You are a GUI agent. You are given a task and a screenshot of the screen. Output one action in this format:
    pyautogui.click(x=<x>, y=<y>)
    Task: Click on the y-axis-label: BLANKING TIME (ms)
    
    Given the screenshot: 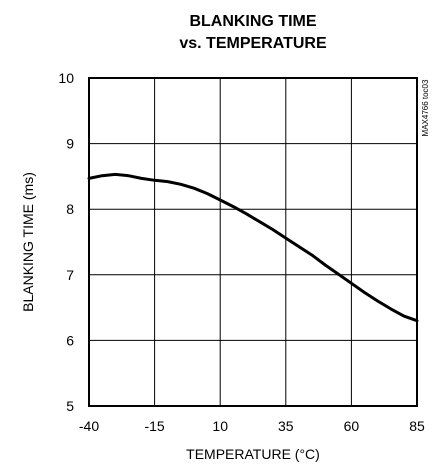 What is the action you would take?
    pyautogui.click(x=28, y=242)
    